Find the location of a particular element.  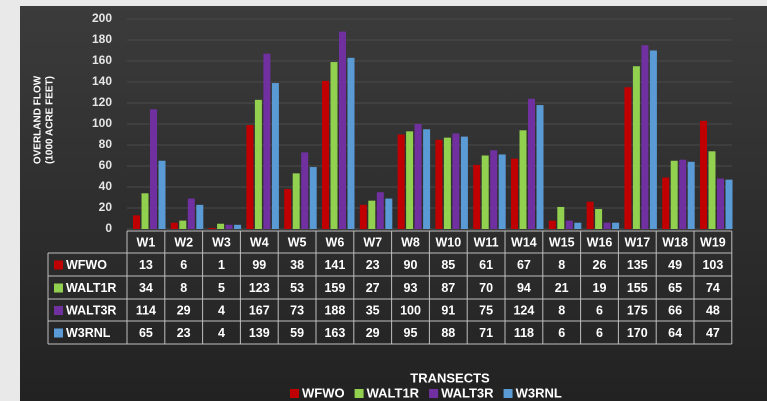

y-tick-label: 100 is located at coordinates (102, 123).